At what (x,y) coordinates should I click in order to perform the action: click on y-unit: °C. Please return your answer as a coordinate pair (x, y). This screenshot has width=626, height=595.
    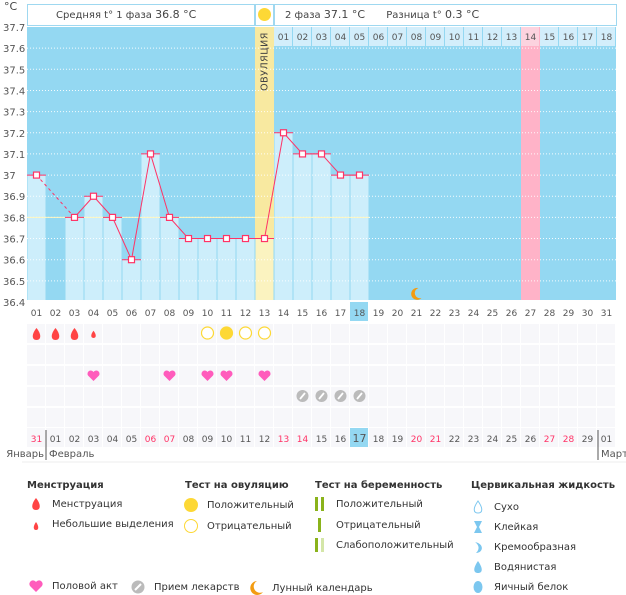
    Looking at the image, I should click on (11, 6).